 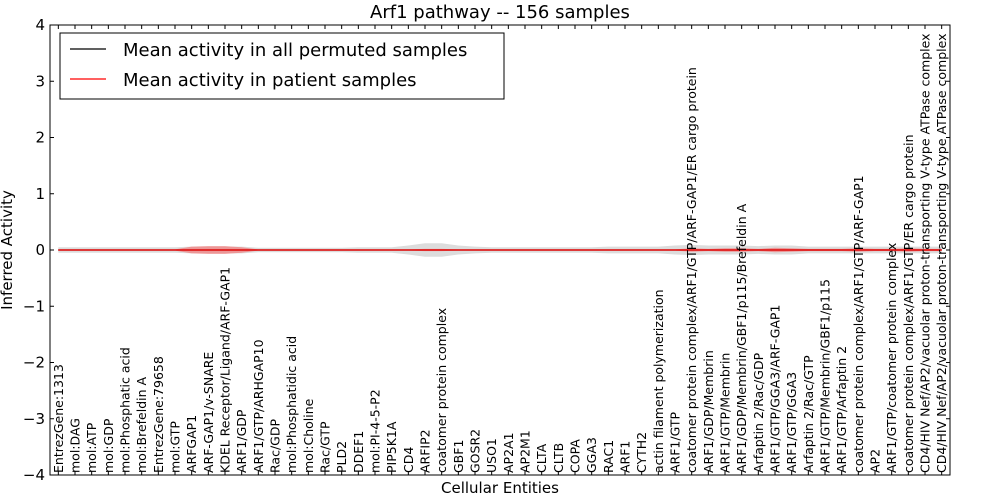 What do you see at coordinates (575, 456) in the screenshot?
I see `category-label: COPA` at bounding box center [575, 456].